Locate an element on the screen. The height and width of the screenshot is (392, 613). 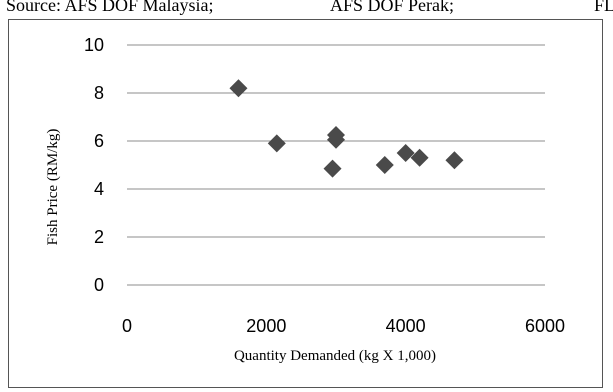
y-tick-label: 0 is located at coordinates (99, 285).